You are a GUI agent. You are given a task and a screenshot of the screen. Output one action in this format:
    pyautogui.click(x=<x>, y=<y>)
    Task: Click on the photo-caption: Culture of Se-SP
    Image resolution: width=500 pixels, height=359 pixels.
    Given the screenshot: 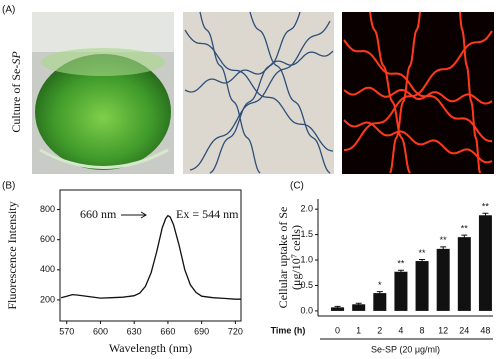 What is the action you would take?
    pyautogui.click(x=16, y=92)
    